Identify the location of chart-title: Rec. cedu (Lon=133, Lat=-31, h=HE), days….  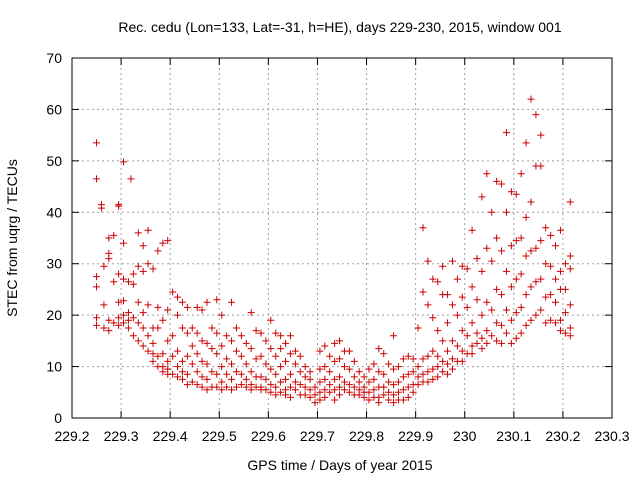
(339, 27).